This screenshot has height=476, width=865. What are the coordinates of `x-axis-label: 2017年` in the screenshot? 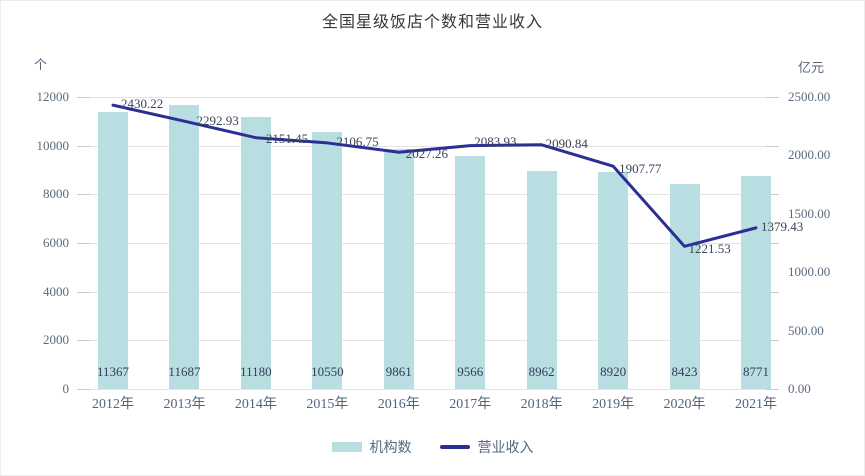 It's located at (470, 404).